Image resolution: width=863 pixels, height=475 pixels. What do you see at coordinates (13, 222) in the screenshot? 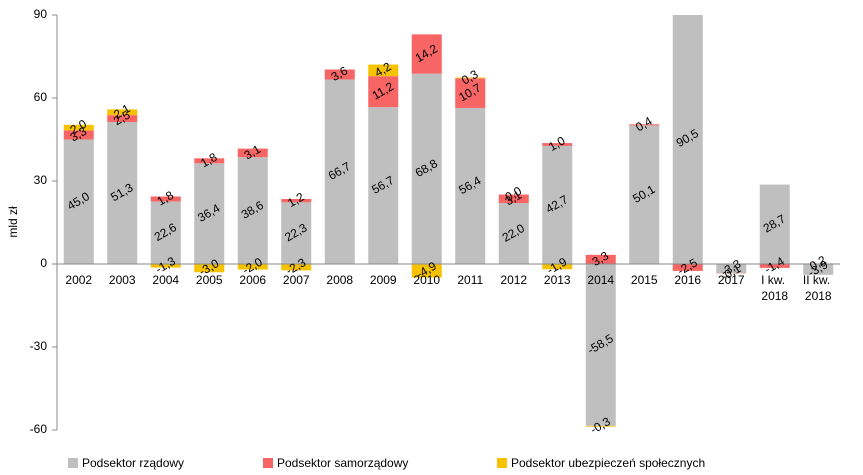
I see `y-axis-label: mld zł` at bounding box center [13, 222].